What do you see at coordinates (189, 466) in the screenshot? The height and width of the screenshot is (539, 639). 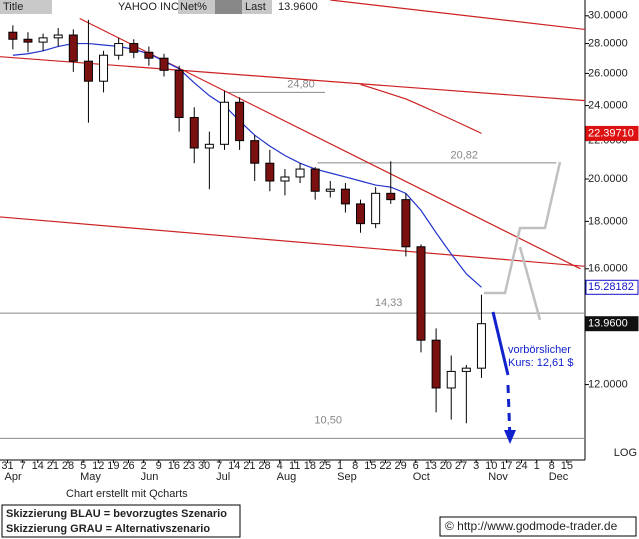 I see `x-tick-label: 23` at bounding box center [189, 466].